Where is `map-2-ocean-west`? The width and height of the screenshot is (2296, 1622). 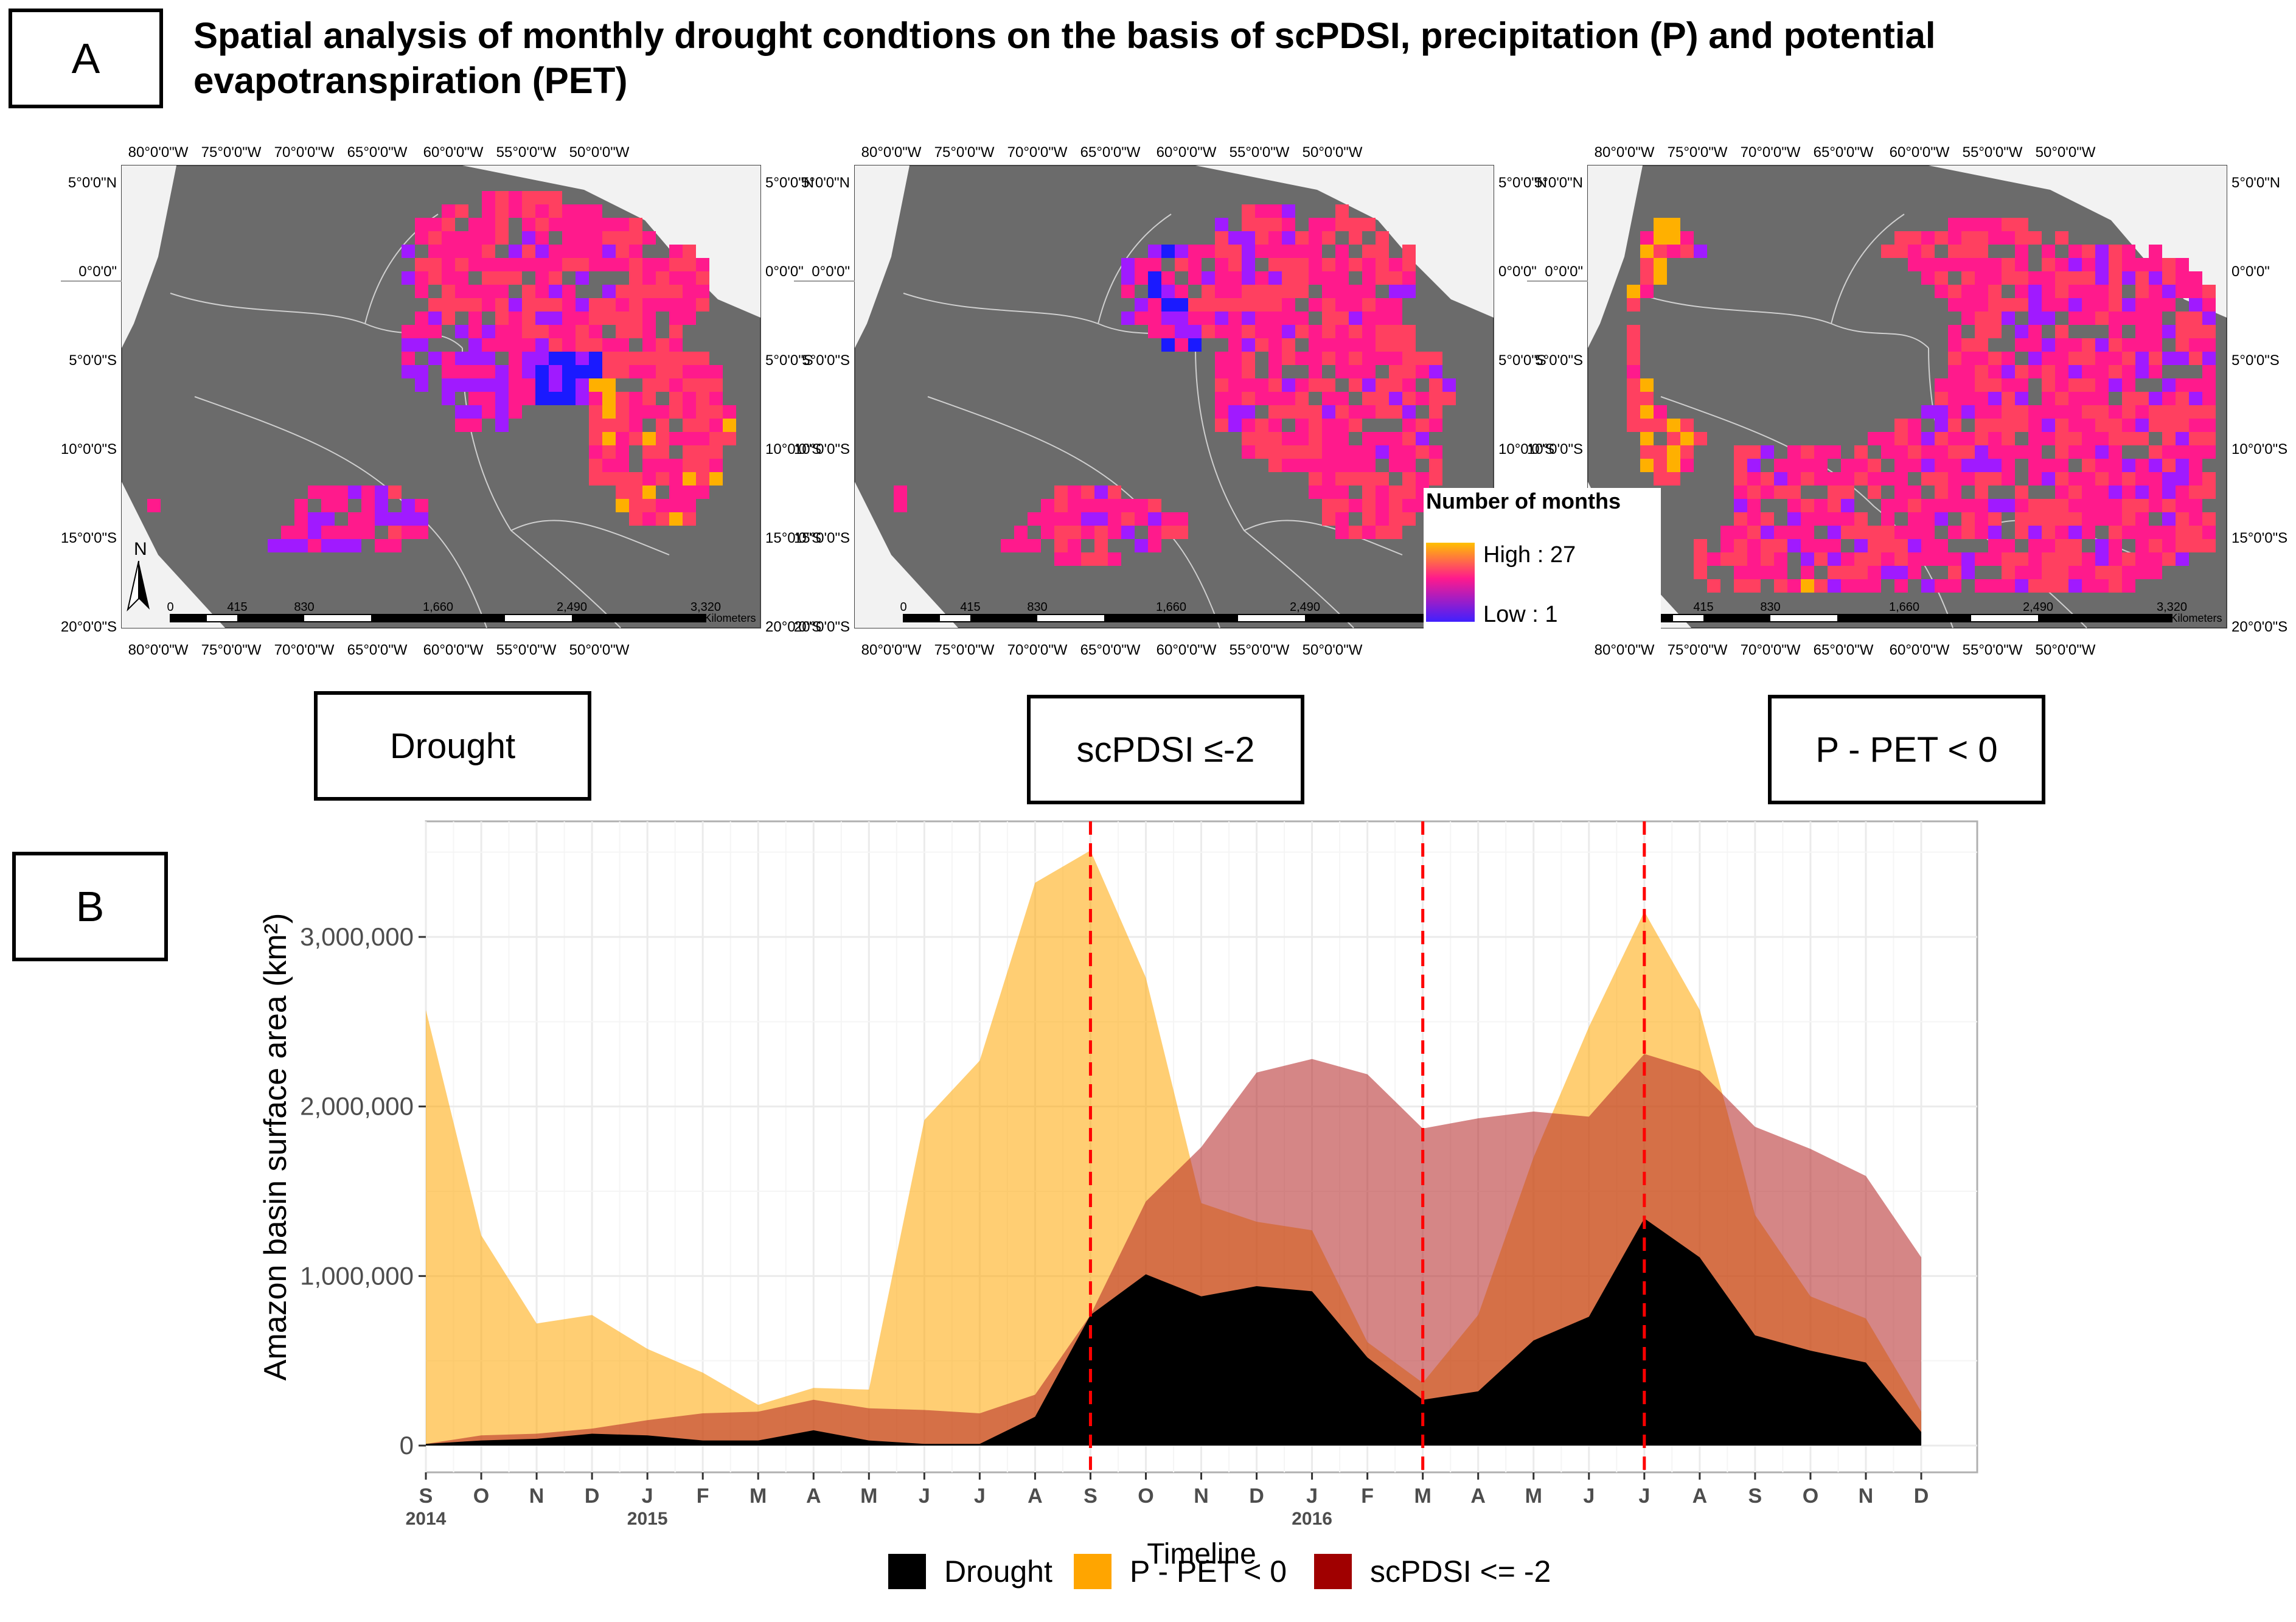 map-2-ocean-west is located at coordinates (882, 257).